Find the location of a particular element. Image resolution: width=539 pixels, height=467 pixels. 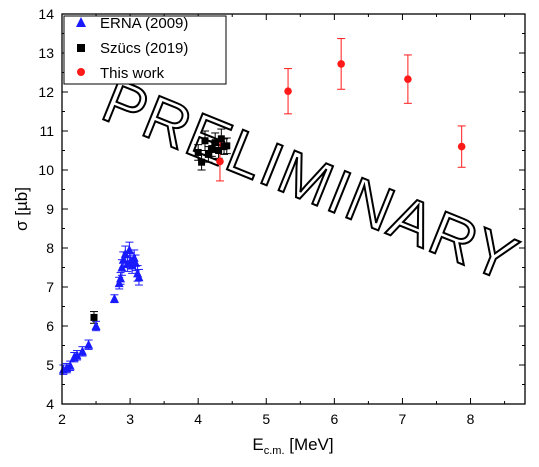

y-axis-label: σ [µb] is located at coordinates (21, 209).